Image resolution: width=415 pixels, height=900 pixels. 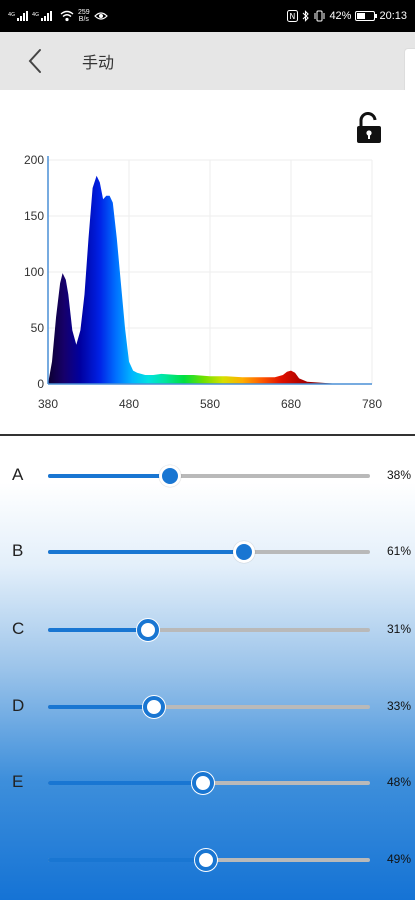 What do you see at coordinates (306, 16) in the screenshot?
I see `bluetooth-icon` at bounding box center [306, 16].